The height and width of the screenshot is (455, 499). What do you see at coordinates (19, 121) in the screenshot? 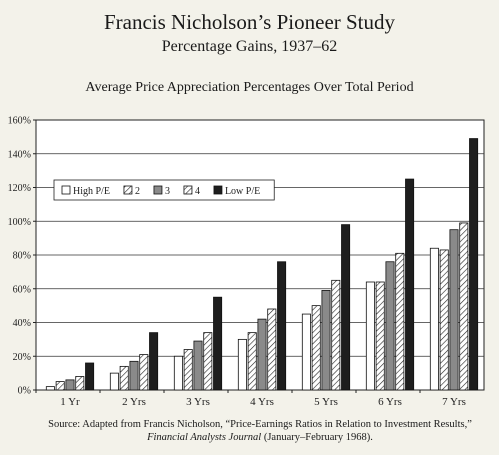
I see `y-tick-label: 160%` at bounding box center [19, 121].